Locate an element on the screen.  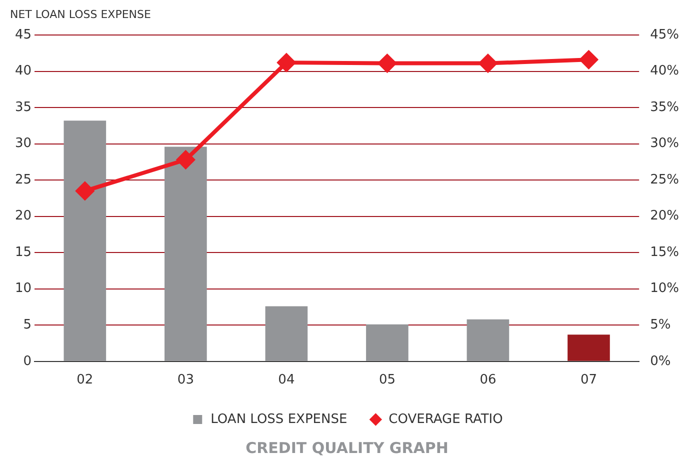
y-tick-label: 25 is located at coordinates (23, 180).